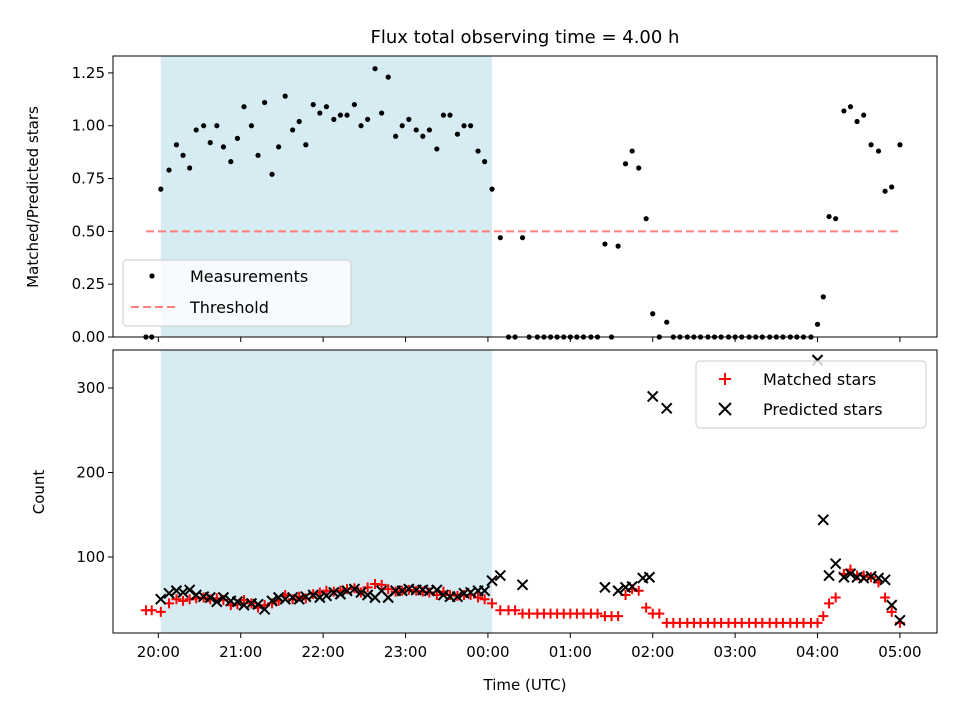 The height and width of the screenshot is (724, 960). I want to click on x-tick-label: 05:00, so click(899, 652).